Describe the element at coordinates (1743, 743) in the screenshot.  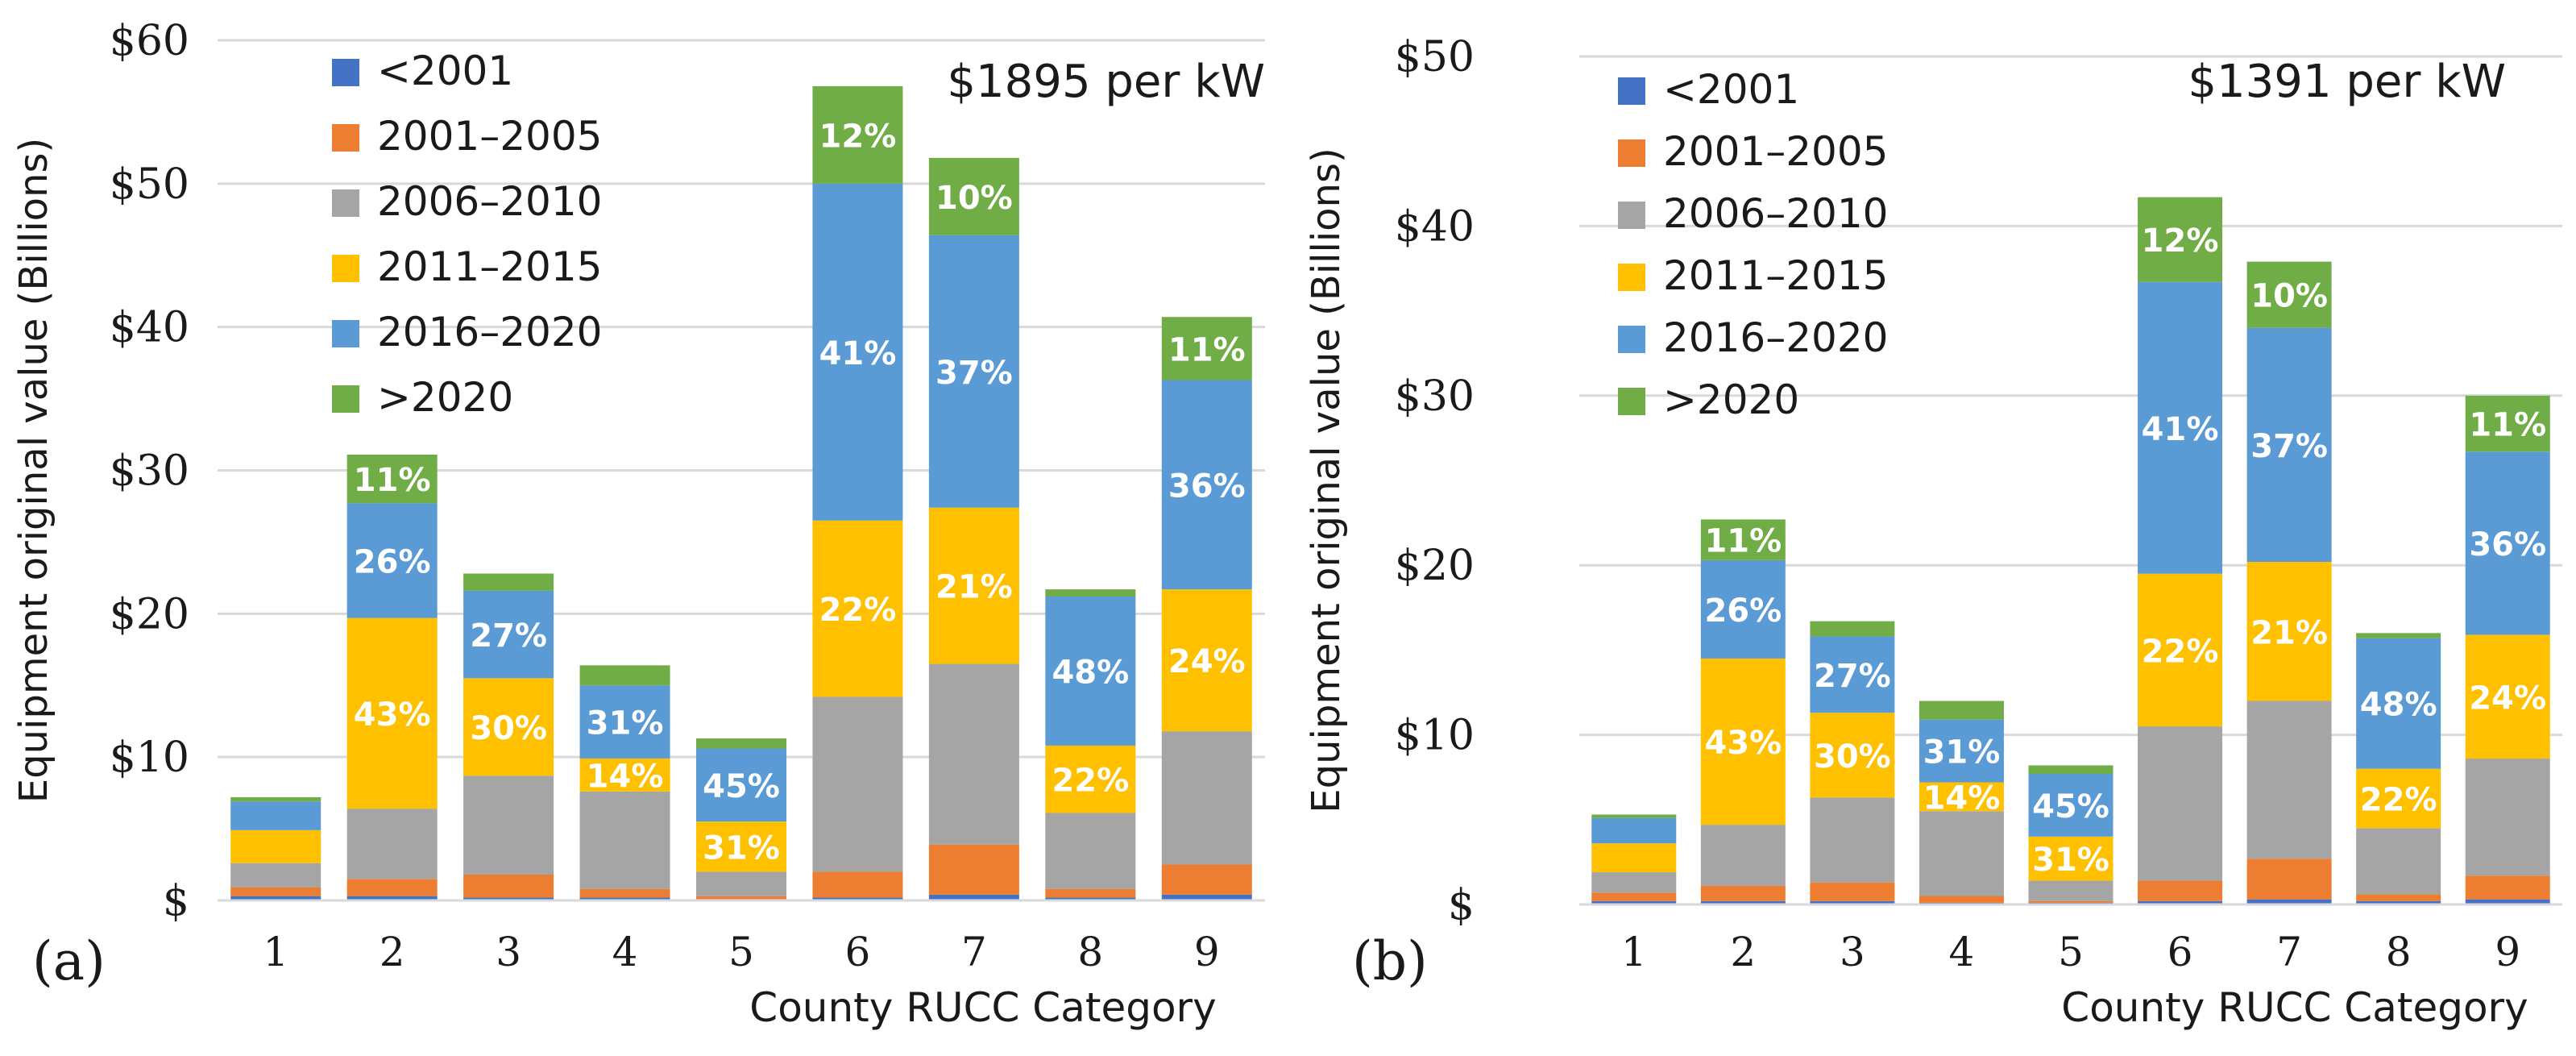
I see `data-label: 43%` at that location.